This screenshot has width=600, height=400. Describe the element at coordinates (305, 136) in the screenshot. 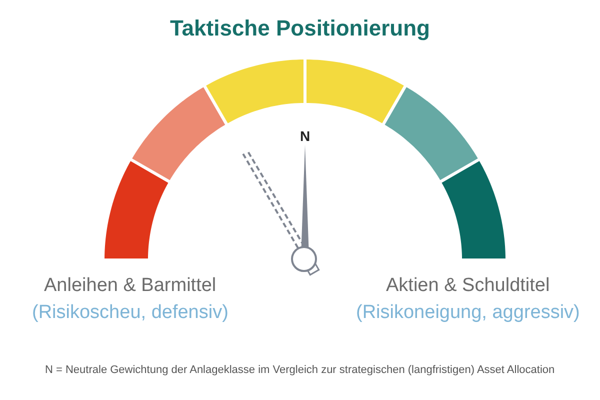

I see `text: N` at that location.